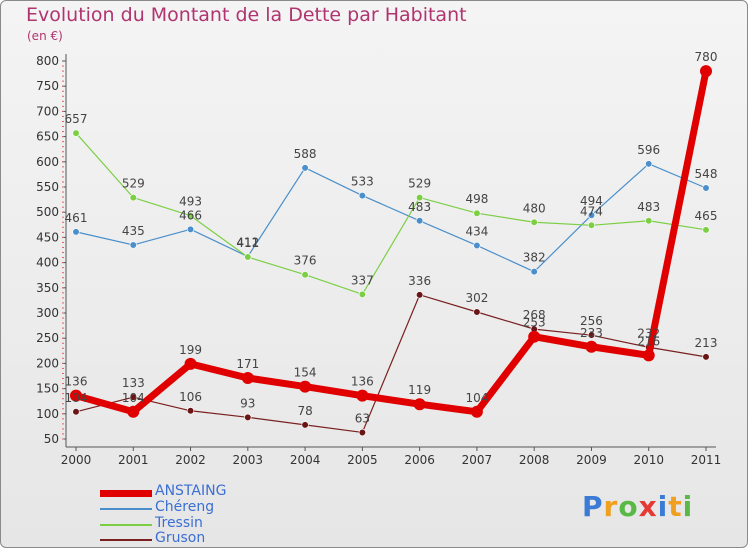 The width and height of the screenshot is (750, 550). I want to click on proxiti-logo: Proxiti, so click(637, 506).